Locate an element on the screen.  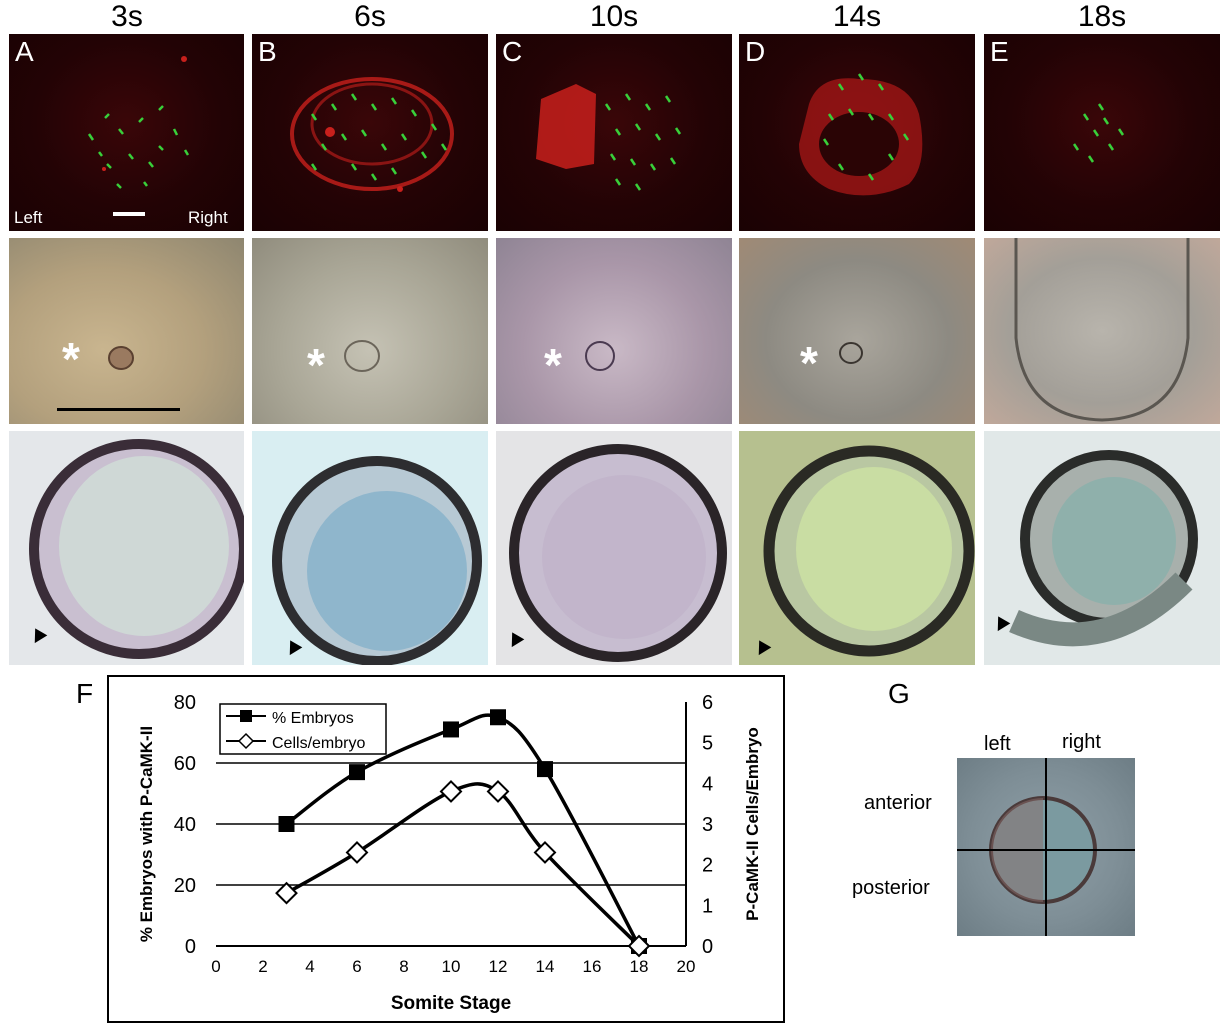
kupffer-vesicle-b is located at coordinates (362, 356).